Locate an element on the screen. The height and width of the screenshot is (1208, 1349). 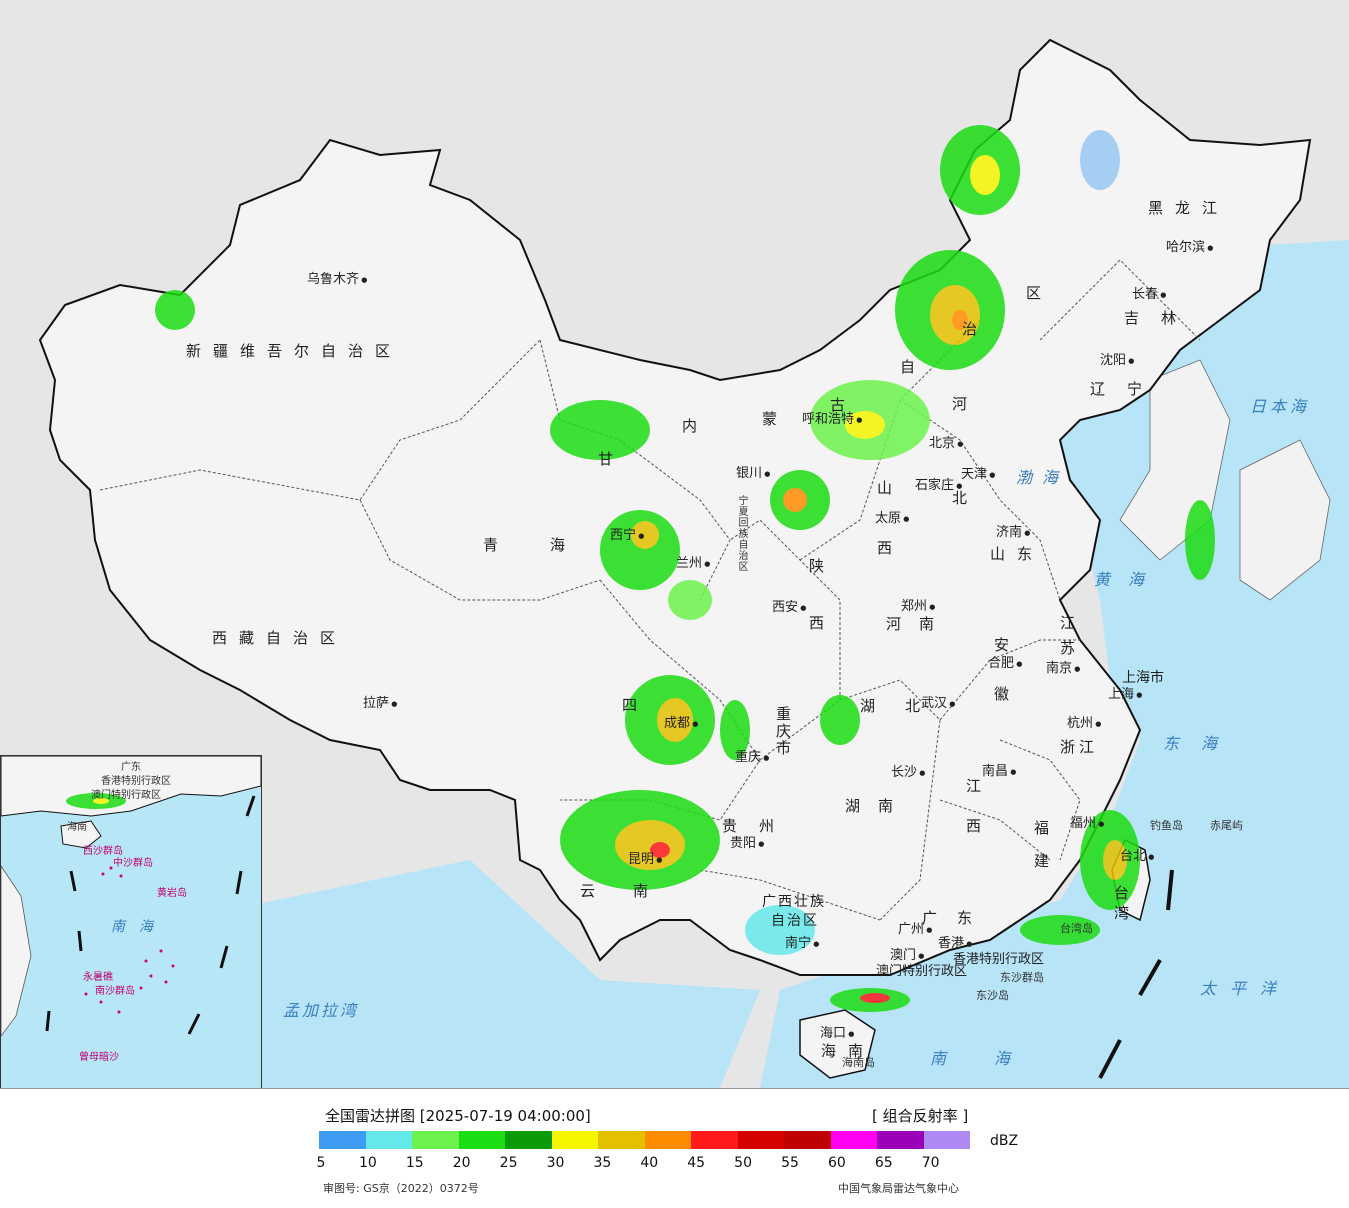
region-xizang: 西藏自治区 is located at coordinates (280, 638).